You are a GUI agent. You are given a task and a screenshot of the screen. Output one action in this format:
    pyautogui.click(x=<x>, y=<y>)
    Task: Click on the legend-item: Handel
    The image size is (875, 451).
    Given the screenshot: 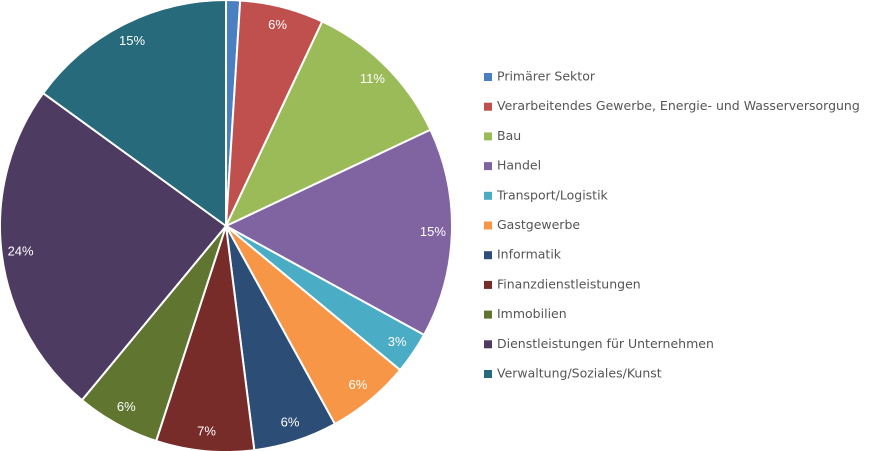 What is the action you would take?
    pyautogui.click(x=512, y=165)
    